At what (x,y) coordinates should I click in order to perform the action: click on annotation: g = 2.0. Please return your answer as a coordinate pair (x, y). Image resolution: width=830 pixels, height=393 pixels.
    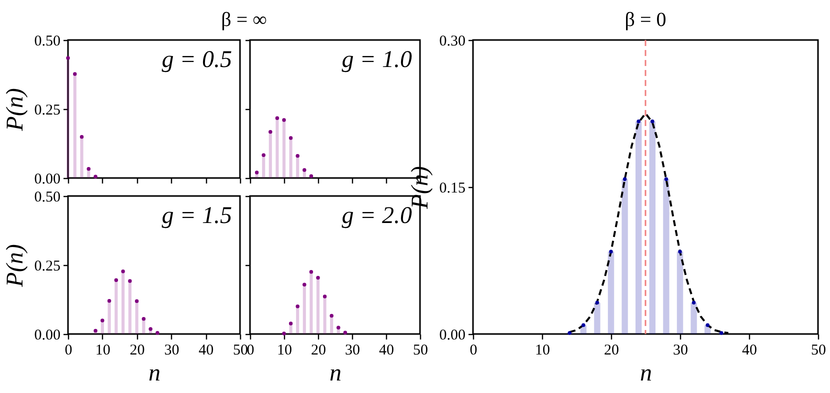
    Looking at the image, I should click on (377, 216).